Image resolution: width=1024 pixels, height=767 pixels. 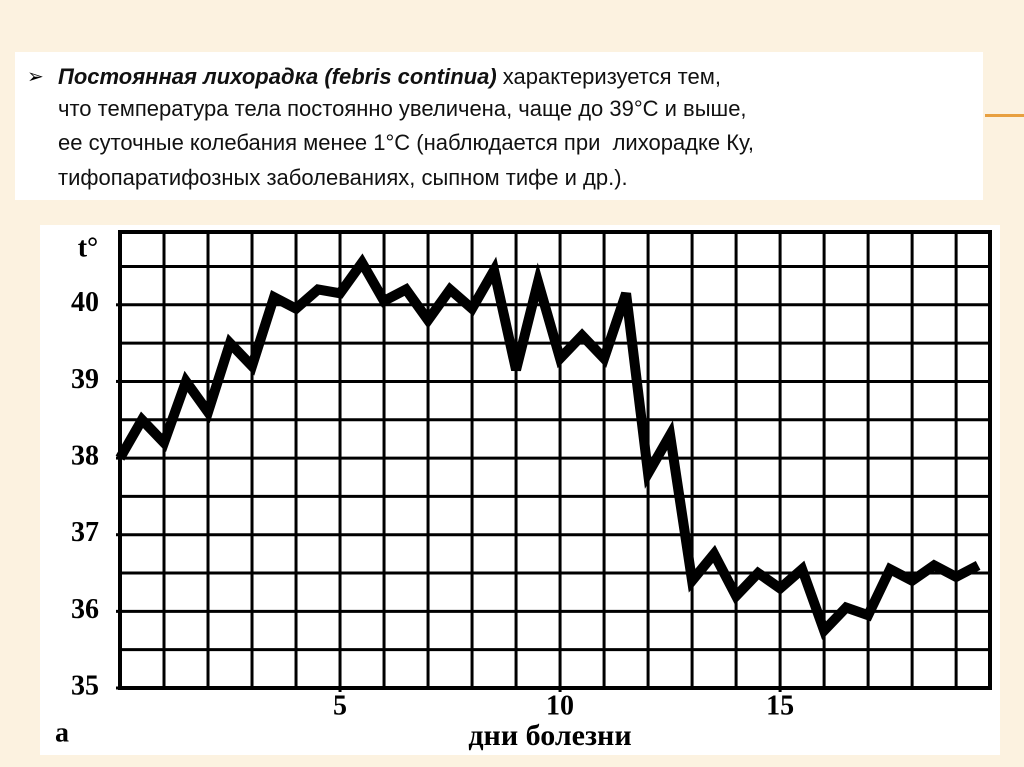 I want to click on text: характеризуется тем,, so click(x=608, y=76).